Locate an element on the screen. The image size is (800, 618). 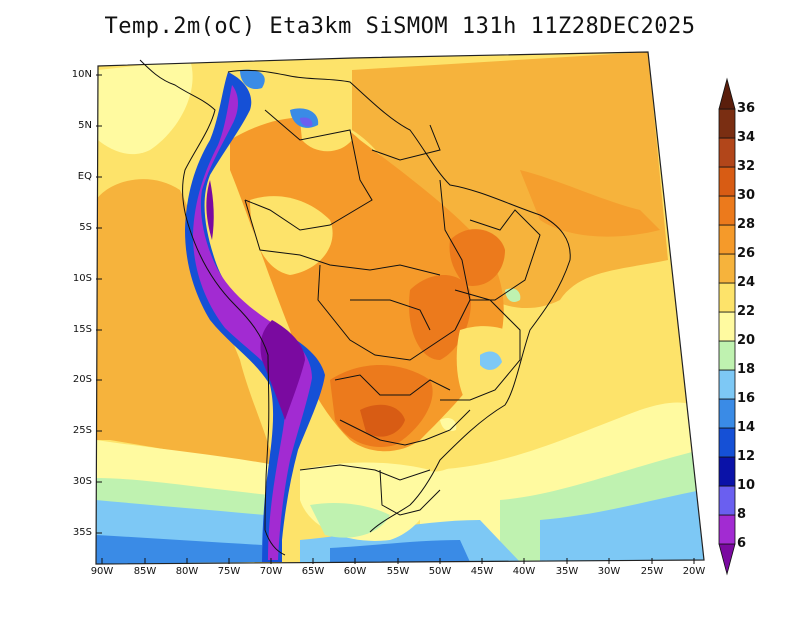
lon-label: 40W is located at coordinates (524, 571).